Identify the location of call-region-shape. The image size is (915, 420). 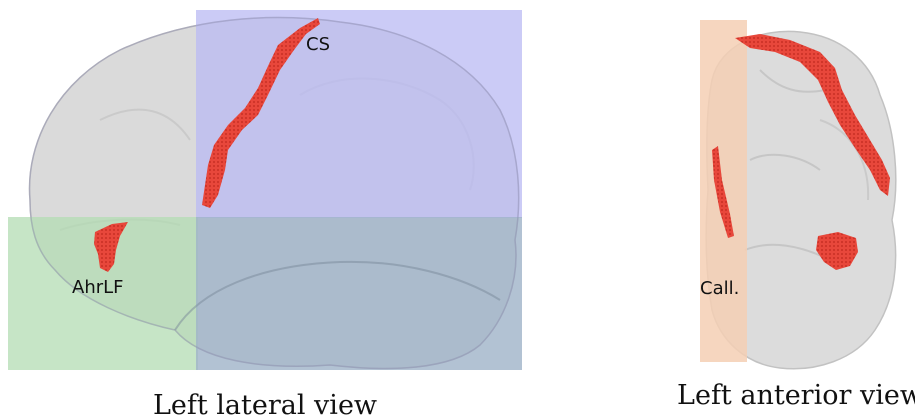
(723, 192).